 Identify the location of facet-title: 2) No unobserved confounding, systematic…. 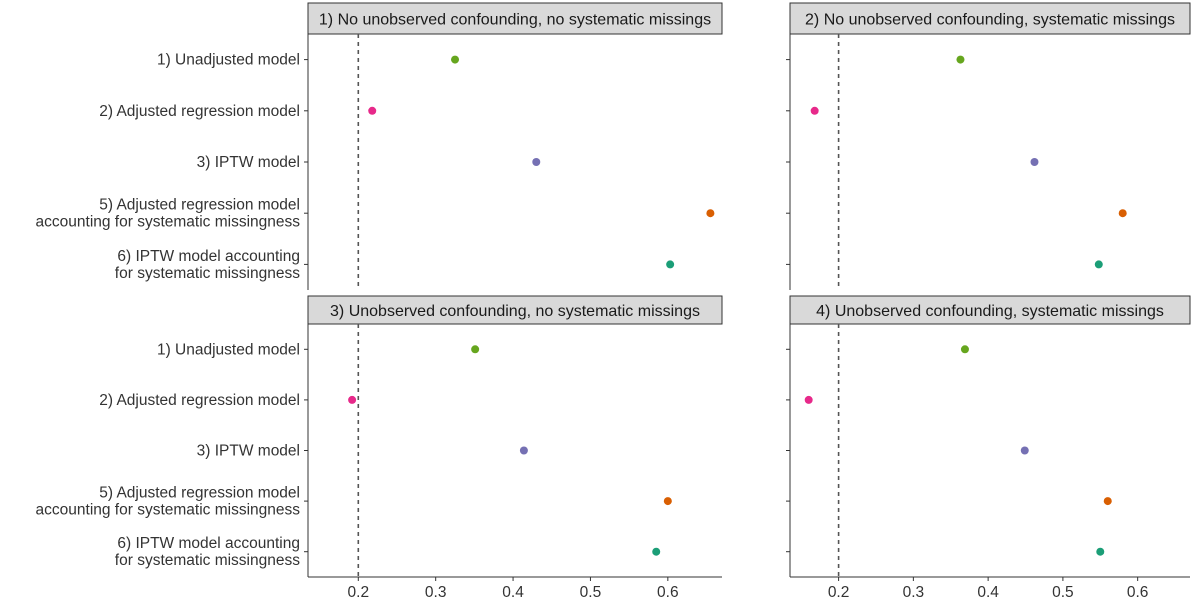
(990, 20).